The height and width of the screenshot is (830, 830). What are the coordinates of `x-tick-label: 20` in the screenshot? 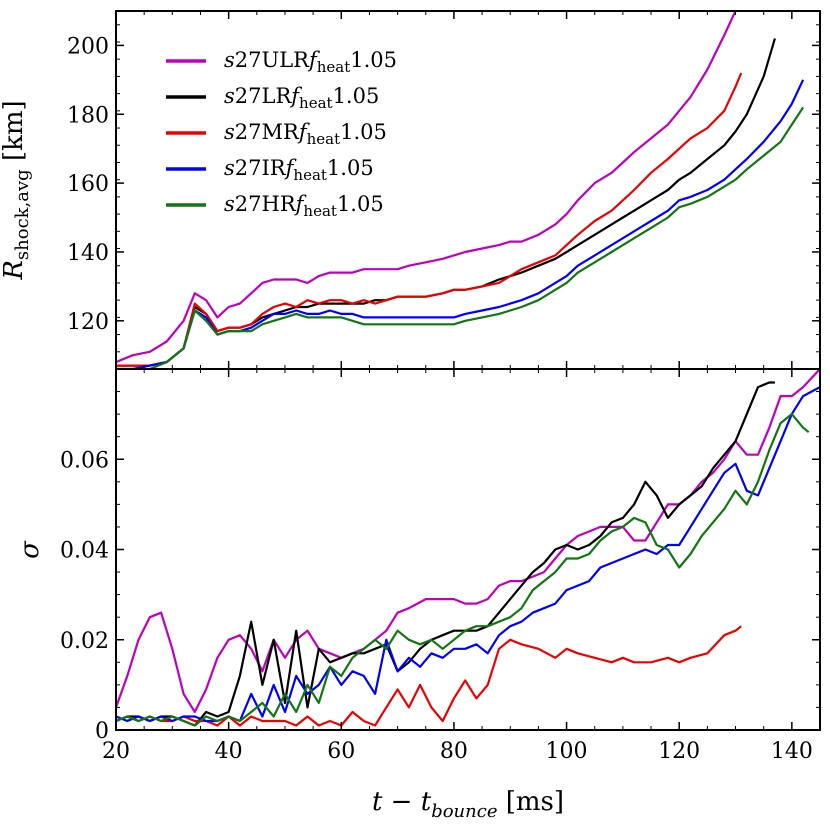 It's located at (116, 751).